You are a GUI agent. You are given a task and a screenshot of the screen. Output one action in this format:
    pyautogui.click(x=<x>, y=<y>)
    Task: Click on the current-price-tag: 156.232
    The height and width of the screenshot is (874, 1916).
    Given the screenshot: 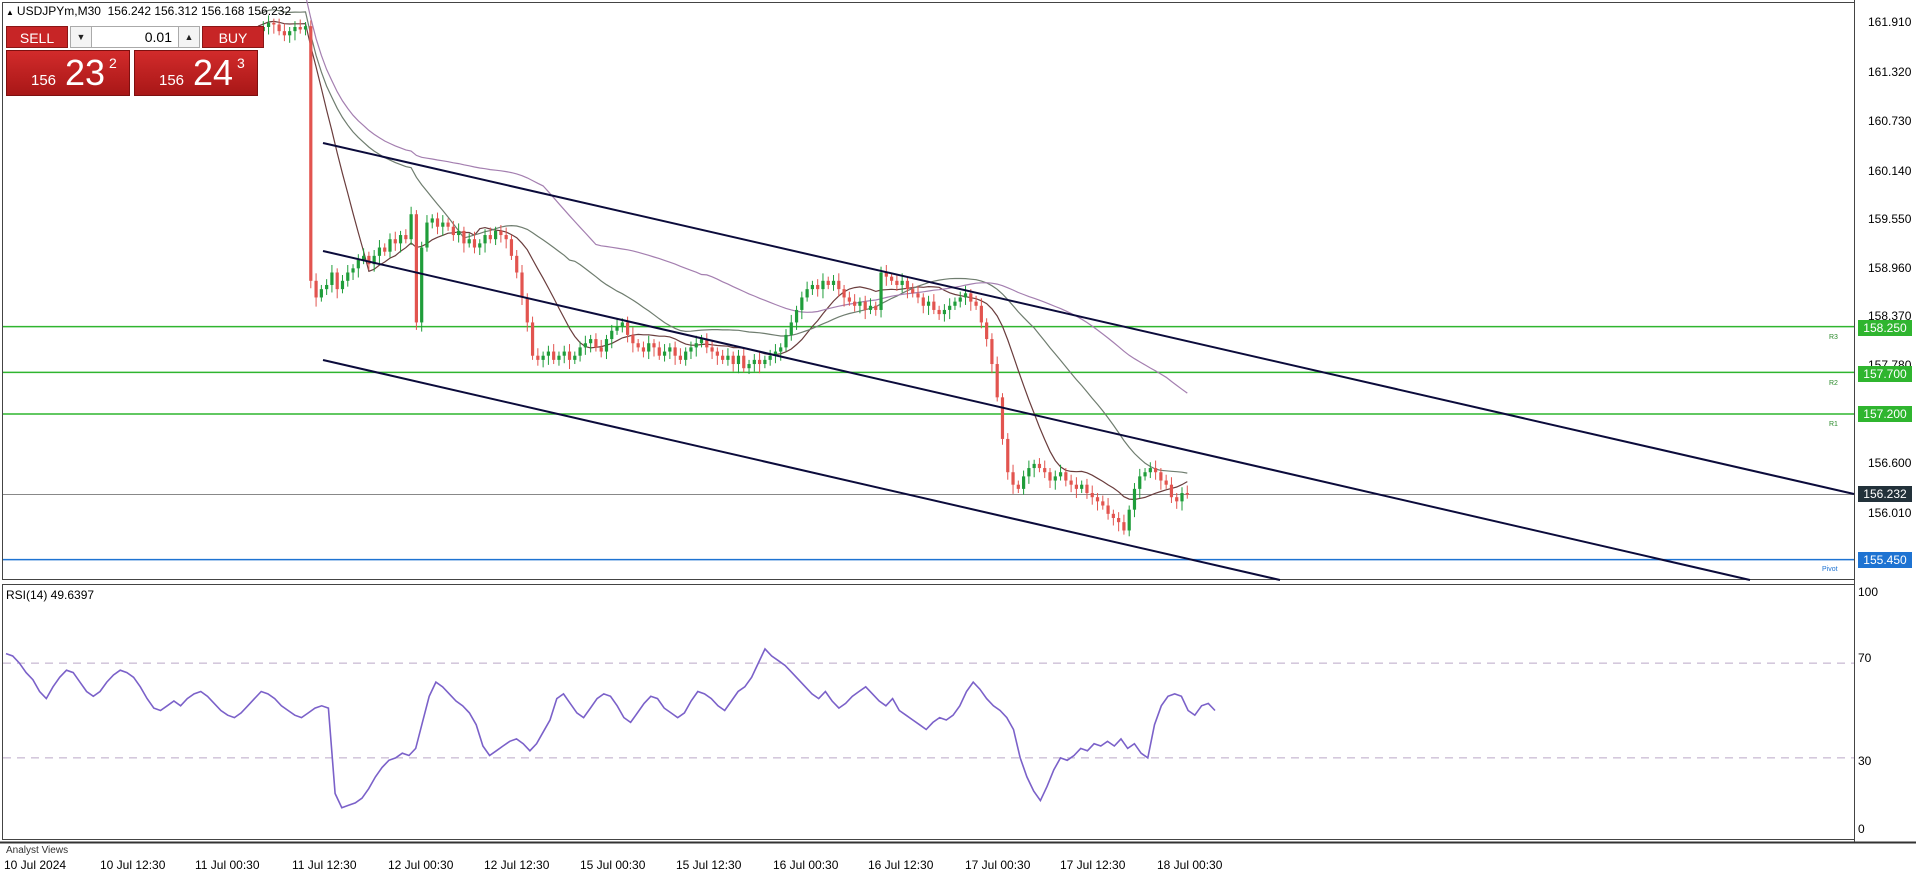 What is the action you would take?
    pyautogui.click(x=1885, y=494)
    